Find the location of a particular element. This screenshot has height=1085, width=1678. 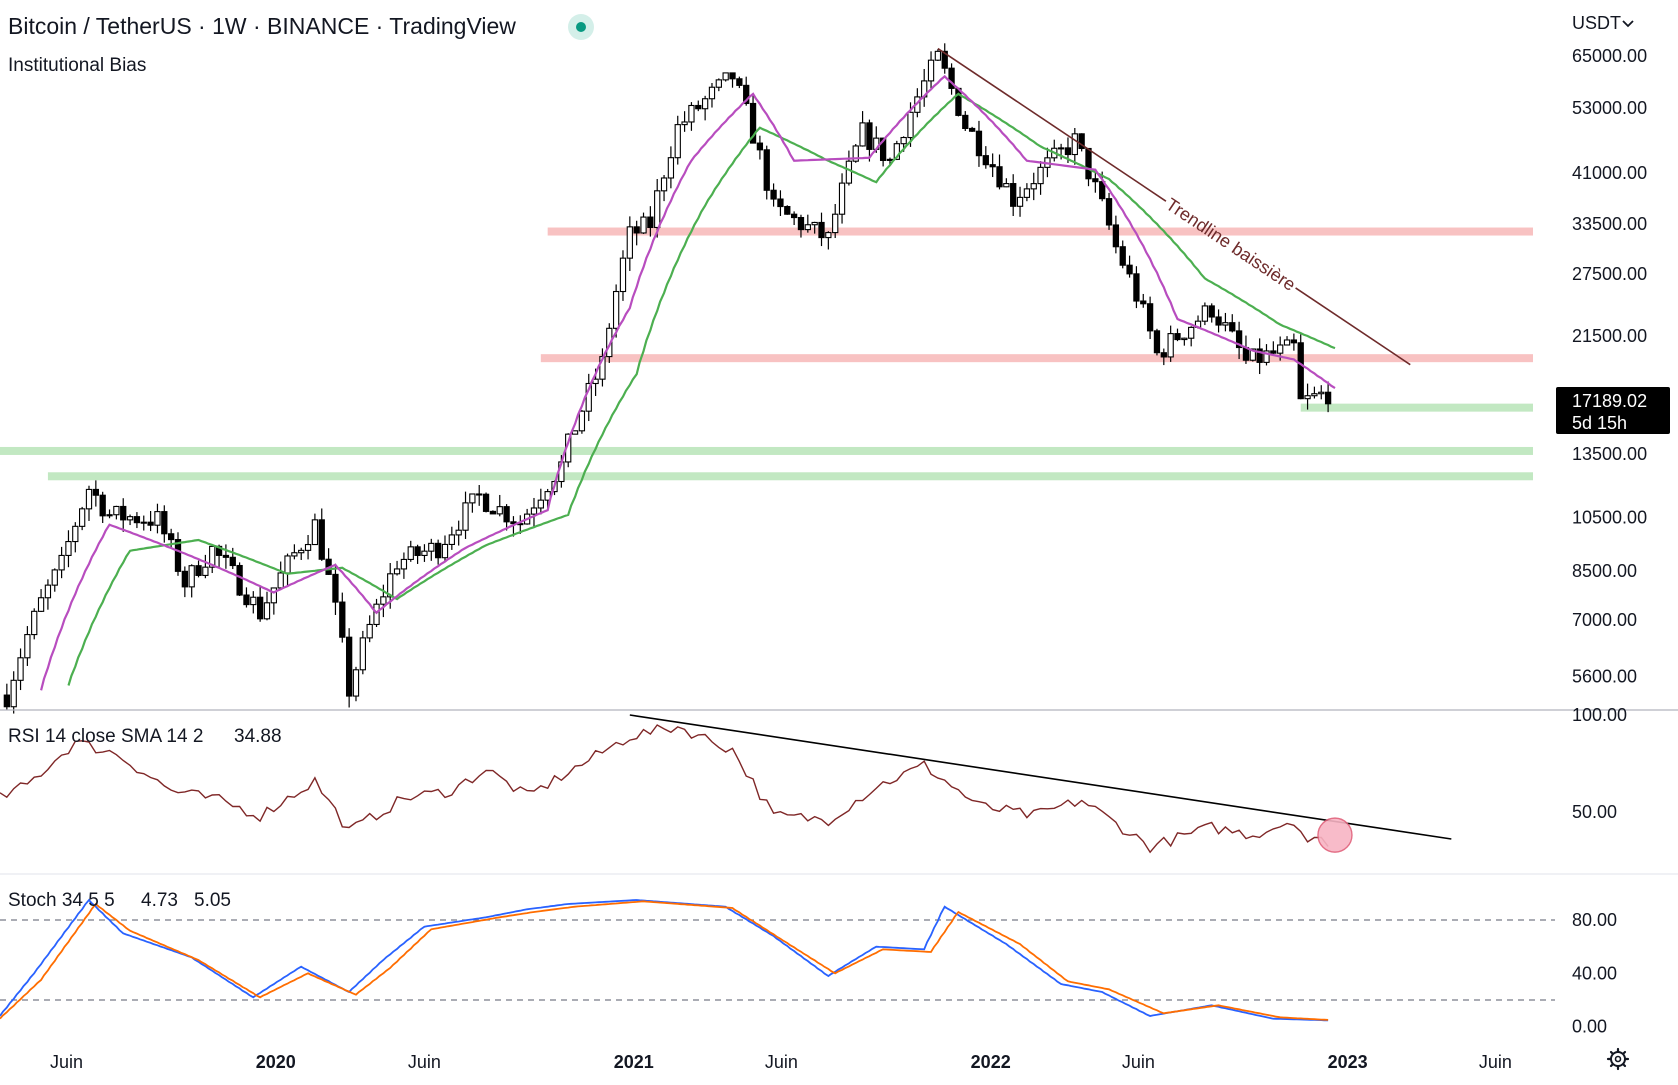

price-tick-6: 27500.00 is located at coordinates (1609, 274).